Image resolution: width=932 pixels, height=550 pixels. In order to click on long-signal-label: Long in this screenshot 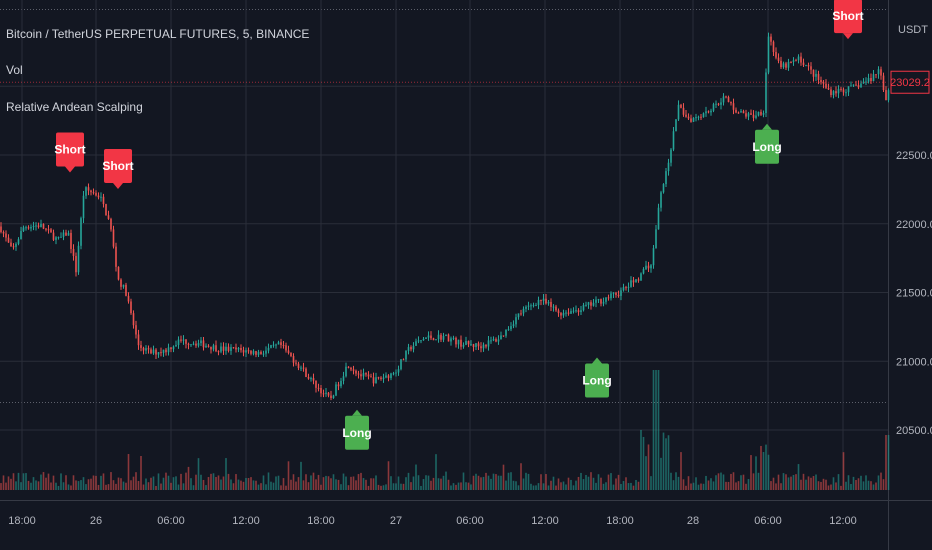, I will do `click(357, 429)`.